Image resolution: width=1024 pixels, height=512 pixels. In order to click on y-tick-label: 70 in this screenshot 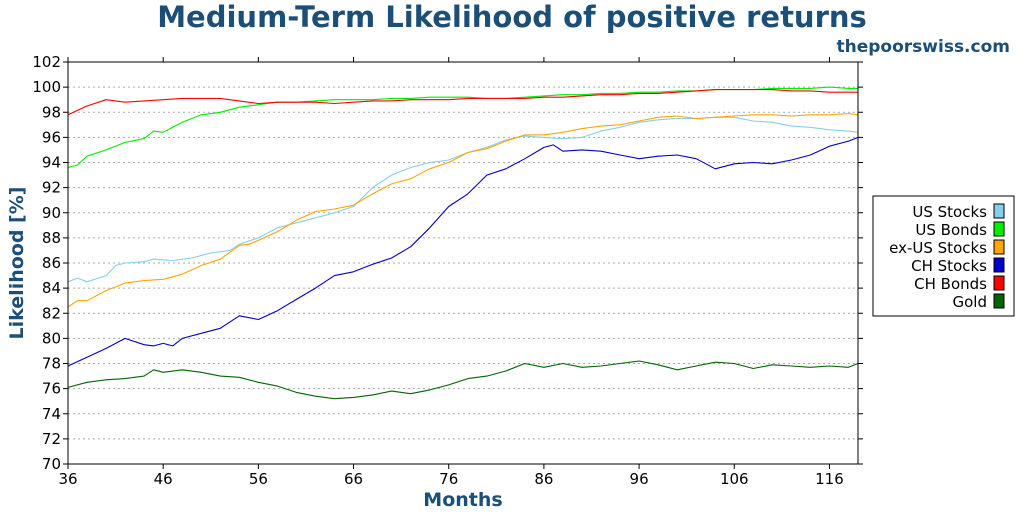, I will do `click(51, 464)`.